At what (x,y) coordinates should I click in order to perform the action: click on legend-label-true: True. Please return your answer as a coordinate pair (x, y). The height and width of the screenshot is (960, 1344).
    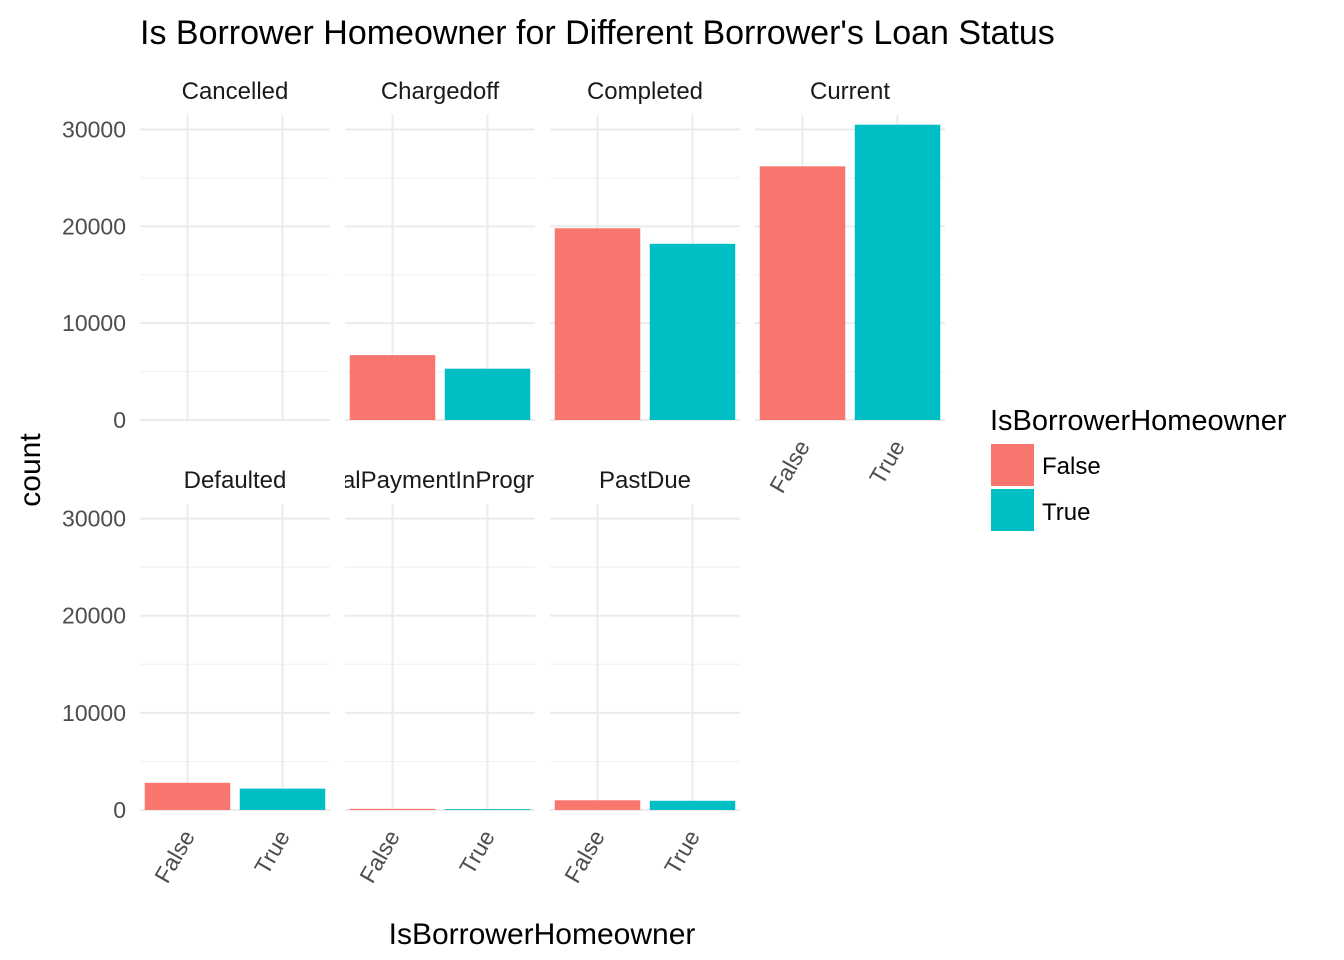
    Looking at the image, I should click on (1066, 512).